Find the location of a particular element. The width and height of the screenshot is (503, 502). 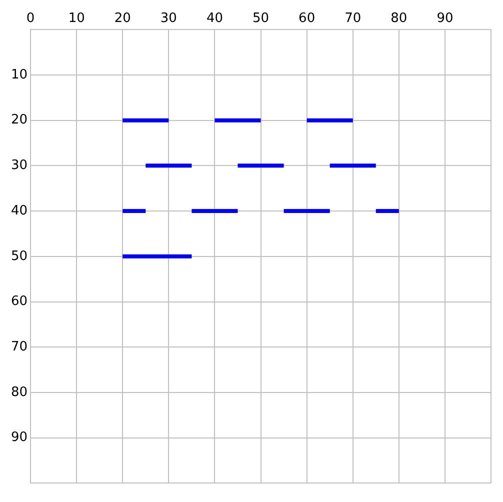

x-tick-label: 80 is located at coordinates (399, 18).